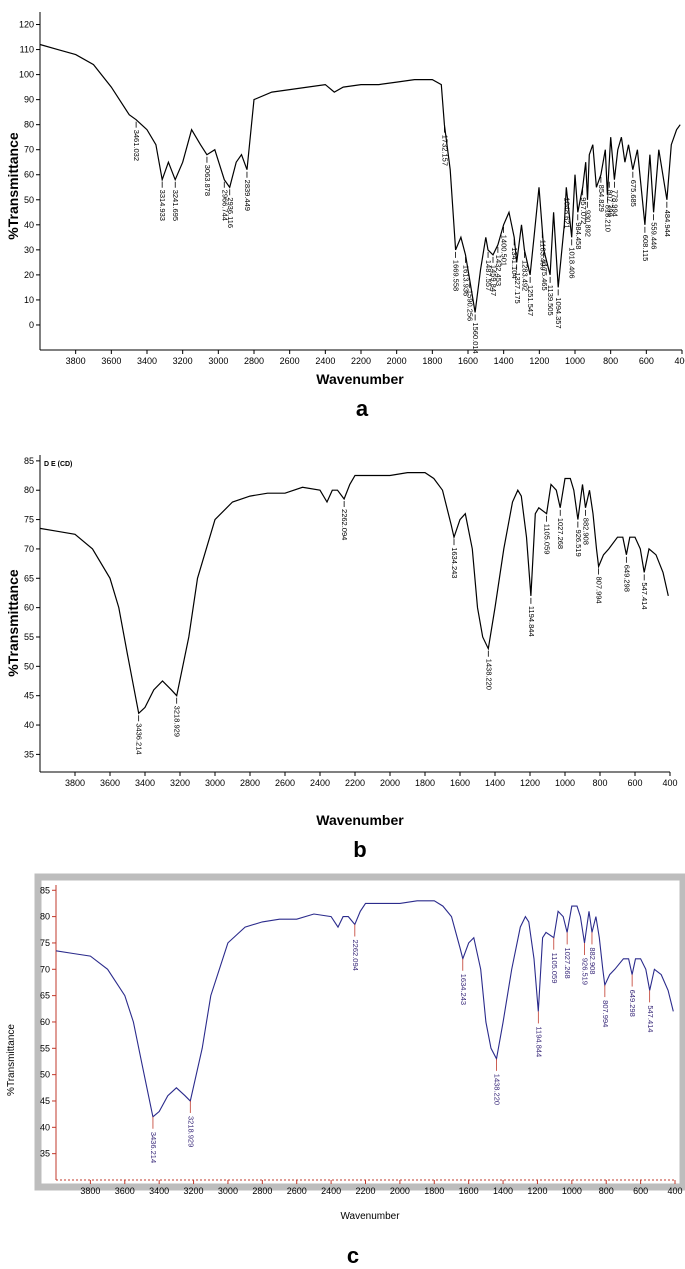  What do you see at coordinates (554, 968) in the screenshot?
I see `peak-label: 1105.059` at bounding box center [554, 968].